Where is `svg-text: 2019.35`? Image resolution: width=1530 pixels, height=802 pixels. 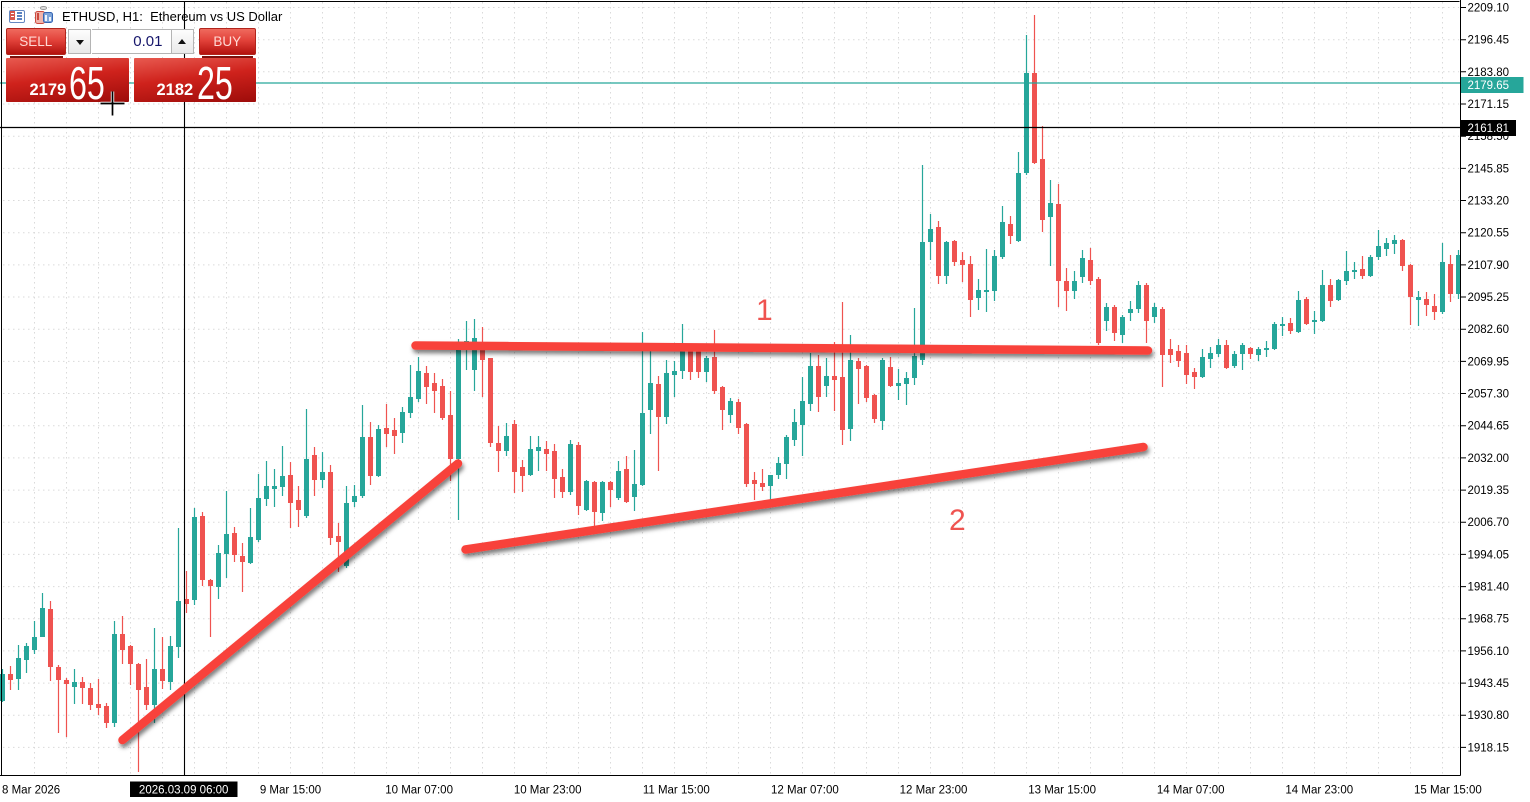
svg-text: 2019.35 is located at coordinates (1489, 491).